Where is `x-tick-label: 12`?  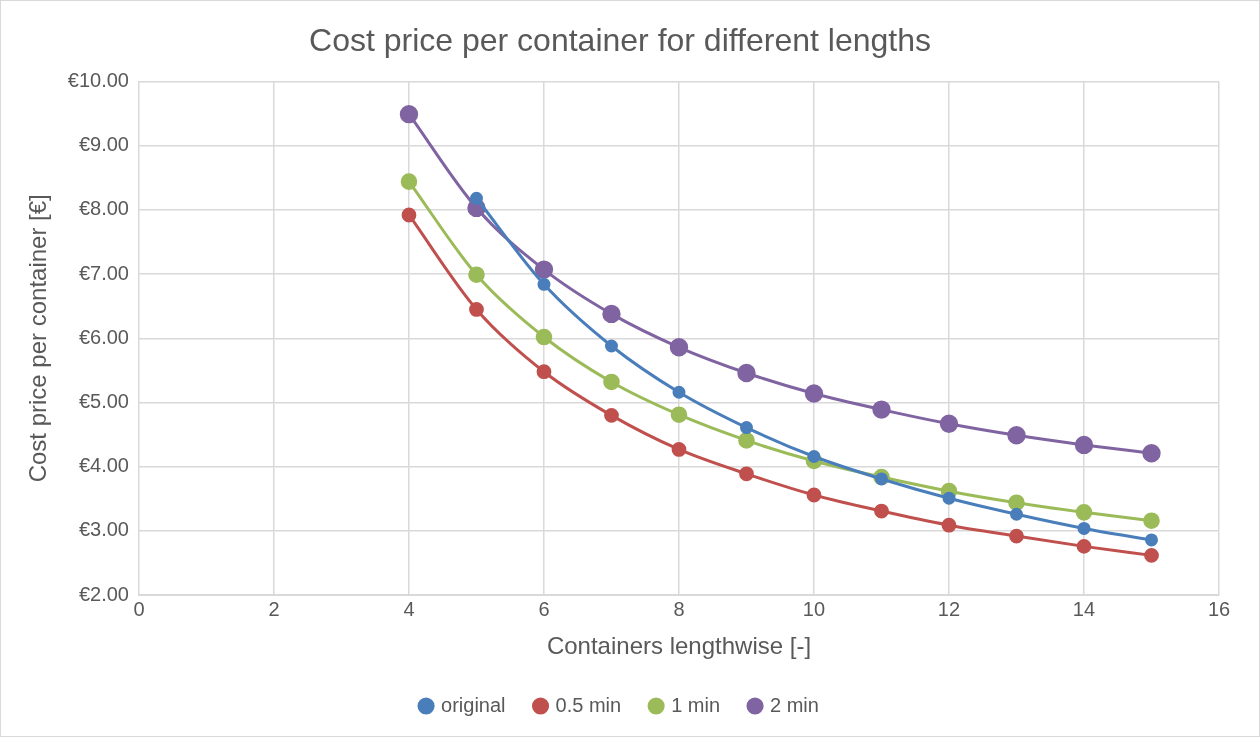 x-tick-label: 12 is located at coordinates (949, 608).